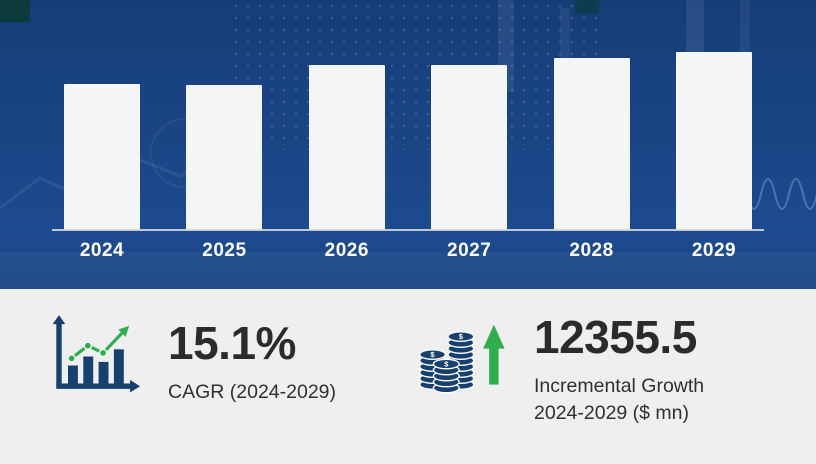 The height and width of the screenshot is (464, 816). Describe the element at coordinates (232, 343) in the screenshot. I see `cagr-value: 15.1%` at that location.